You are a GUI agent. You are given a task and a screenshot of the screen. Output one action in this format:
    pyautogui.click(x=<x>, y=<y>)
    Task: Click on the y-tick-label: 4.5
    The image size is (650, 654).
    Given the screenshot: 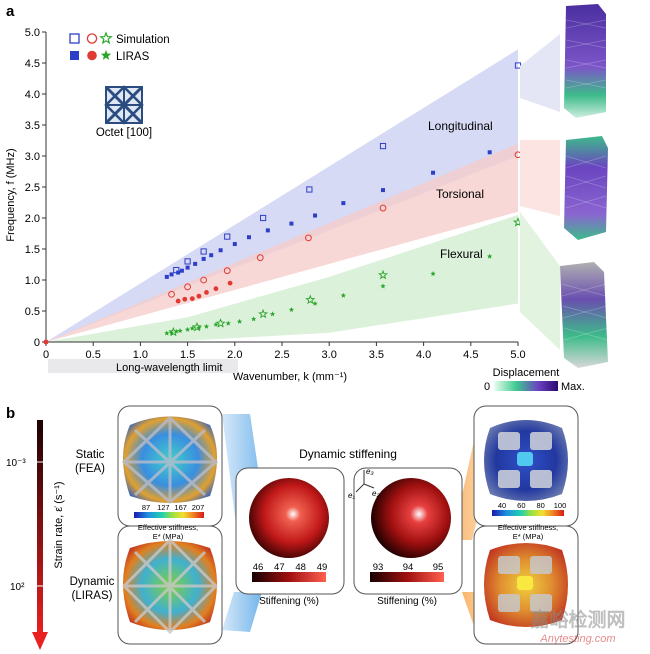 What is the action you would take?
    pyautogui.click(x=32, y=64)
    